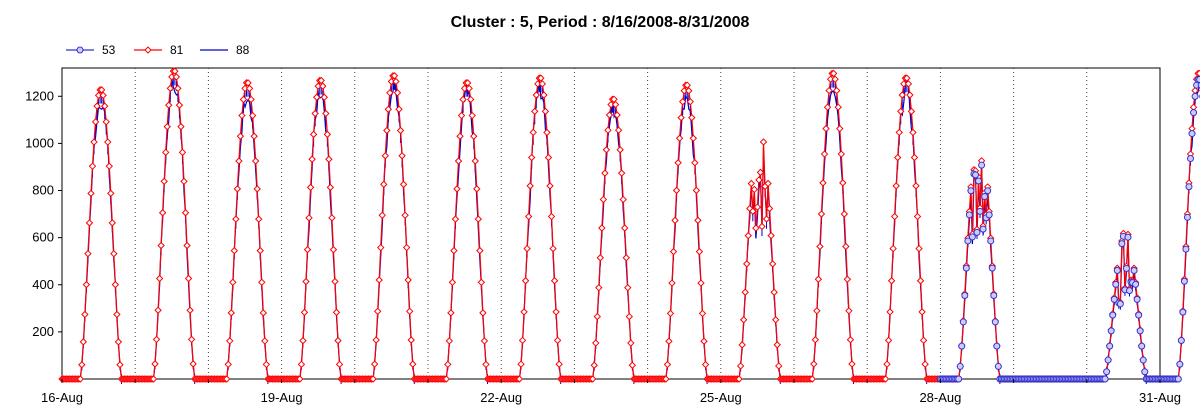  What do you see at coordinates (91, 50) in the screenshot?
I see `legend-item: 53` at bounding box center [91, 50].